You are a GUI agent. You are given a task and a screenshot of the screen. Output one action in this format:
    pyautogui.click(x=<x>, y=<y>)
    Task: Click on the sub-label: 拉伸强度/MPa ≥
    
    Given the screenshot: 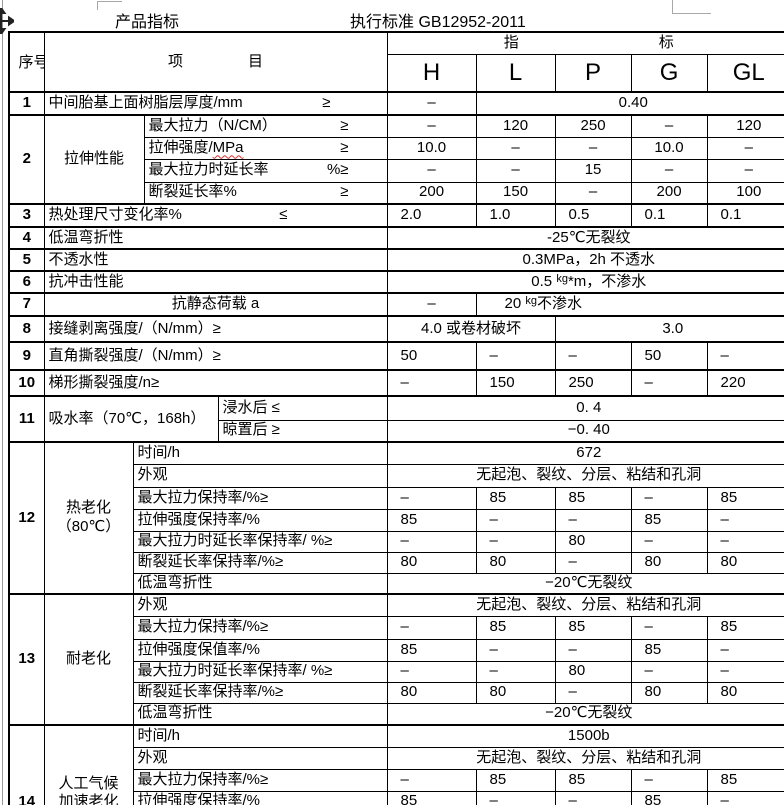 What is the action you would take?
    pyautogui.click(x=265, y=148)
    